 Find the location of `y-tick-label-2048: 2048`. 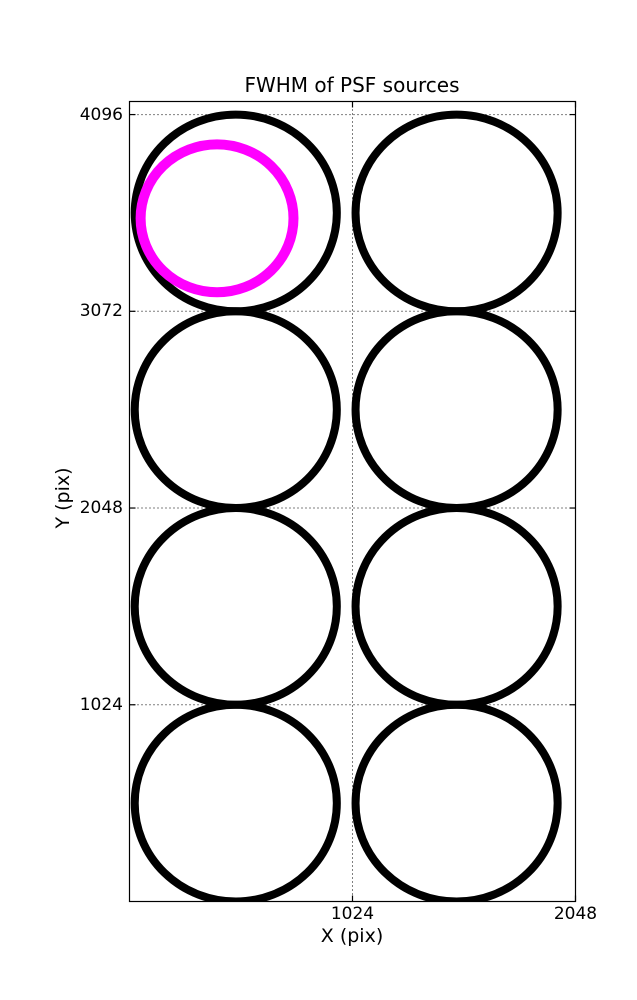

y-tick-label-2048: 2048 is located at coordinates (101, 508).